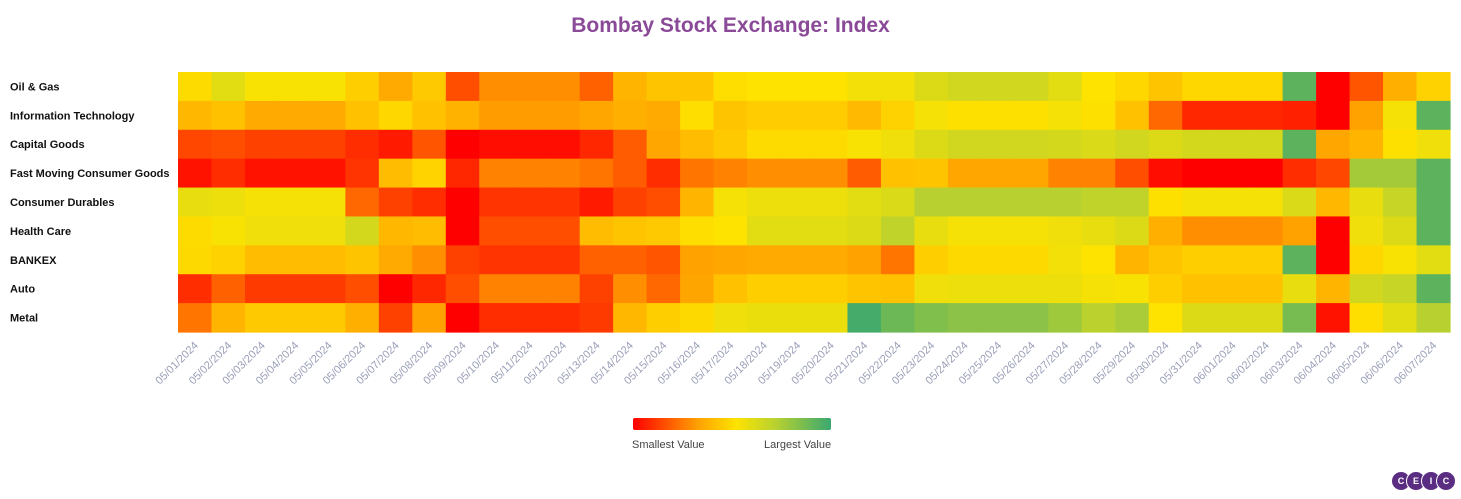 The width and height of the screenshot is (1461, 499). What do you see at coordinates (62, 203) in the screenshot?
I see `row-label: Consumer Durables` at bounding box center [62, 203].